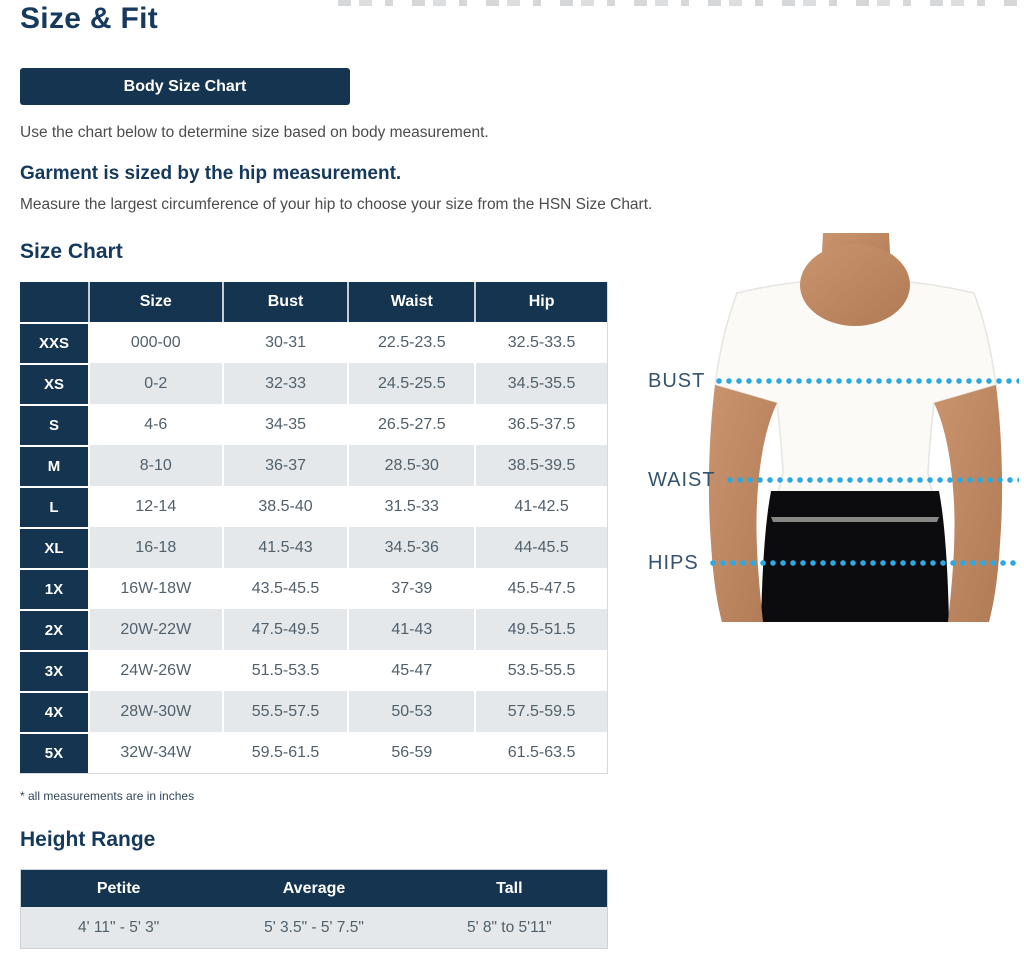 The width and height of the screenshot is (1024, 963). Describe the element at coordinates (154, 629) in the screenshot. I see `size-cell-size: 20W-22W` at that location.